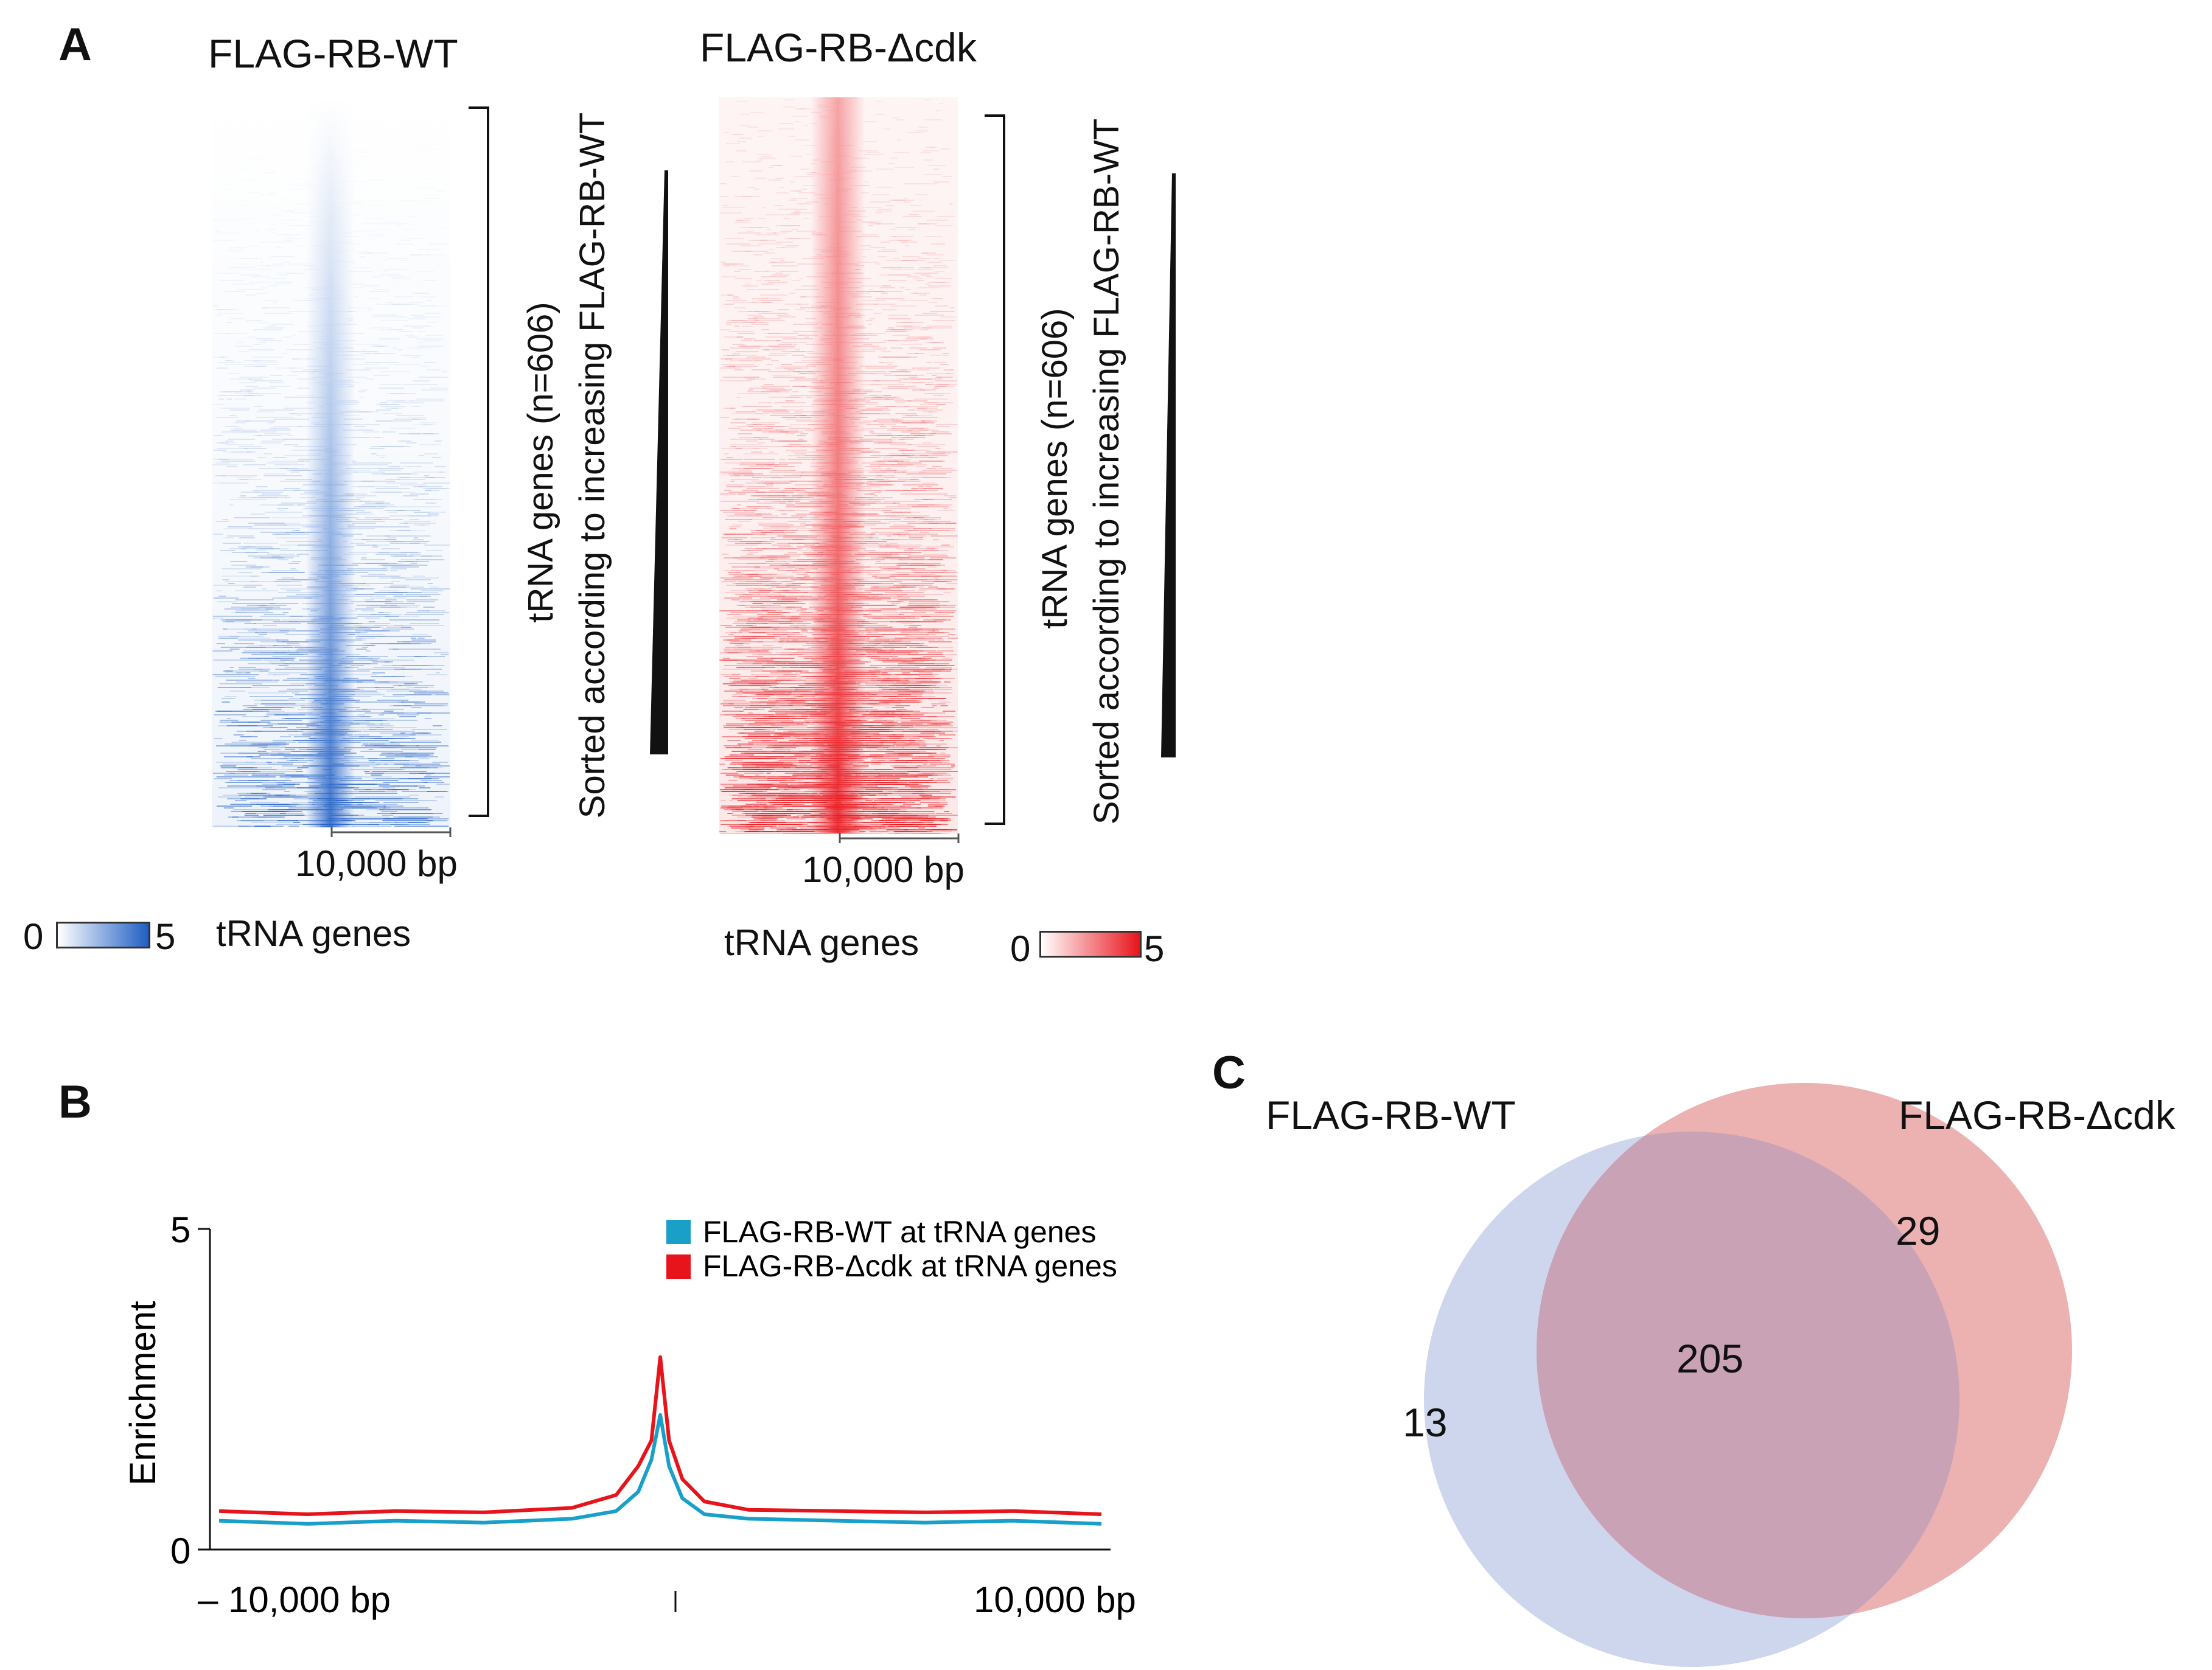 Image resolution: width=2212 pixels, height=1670 pixels. I want to click on wt-cbar-max: 5, so click(165, 936).